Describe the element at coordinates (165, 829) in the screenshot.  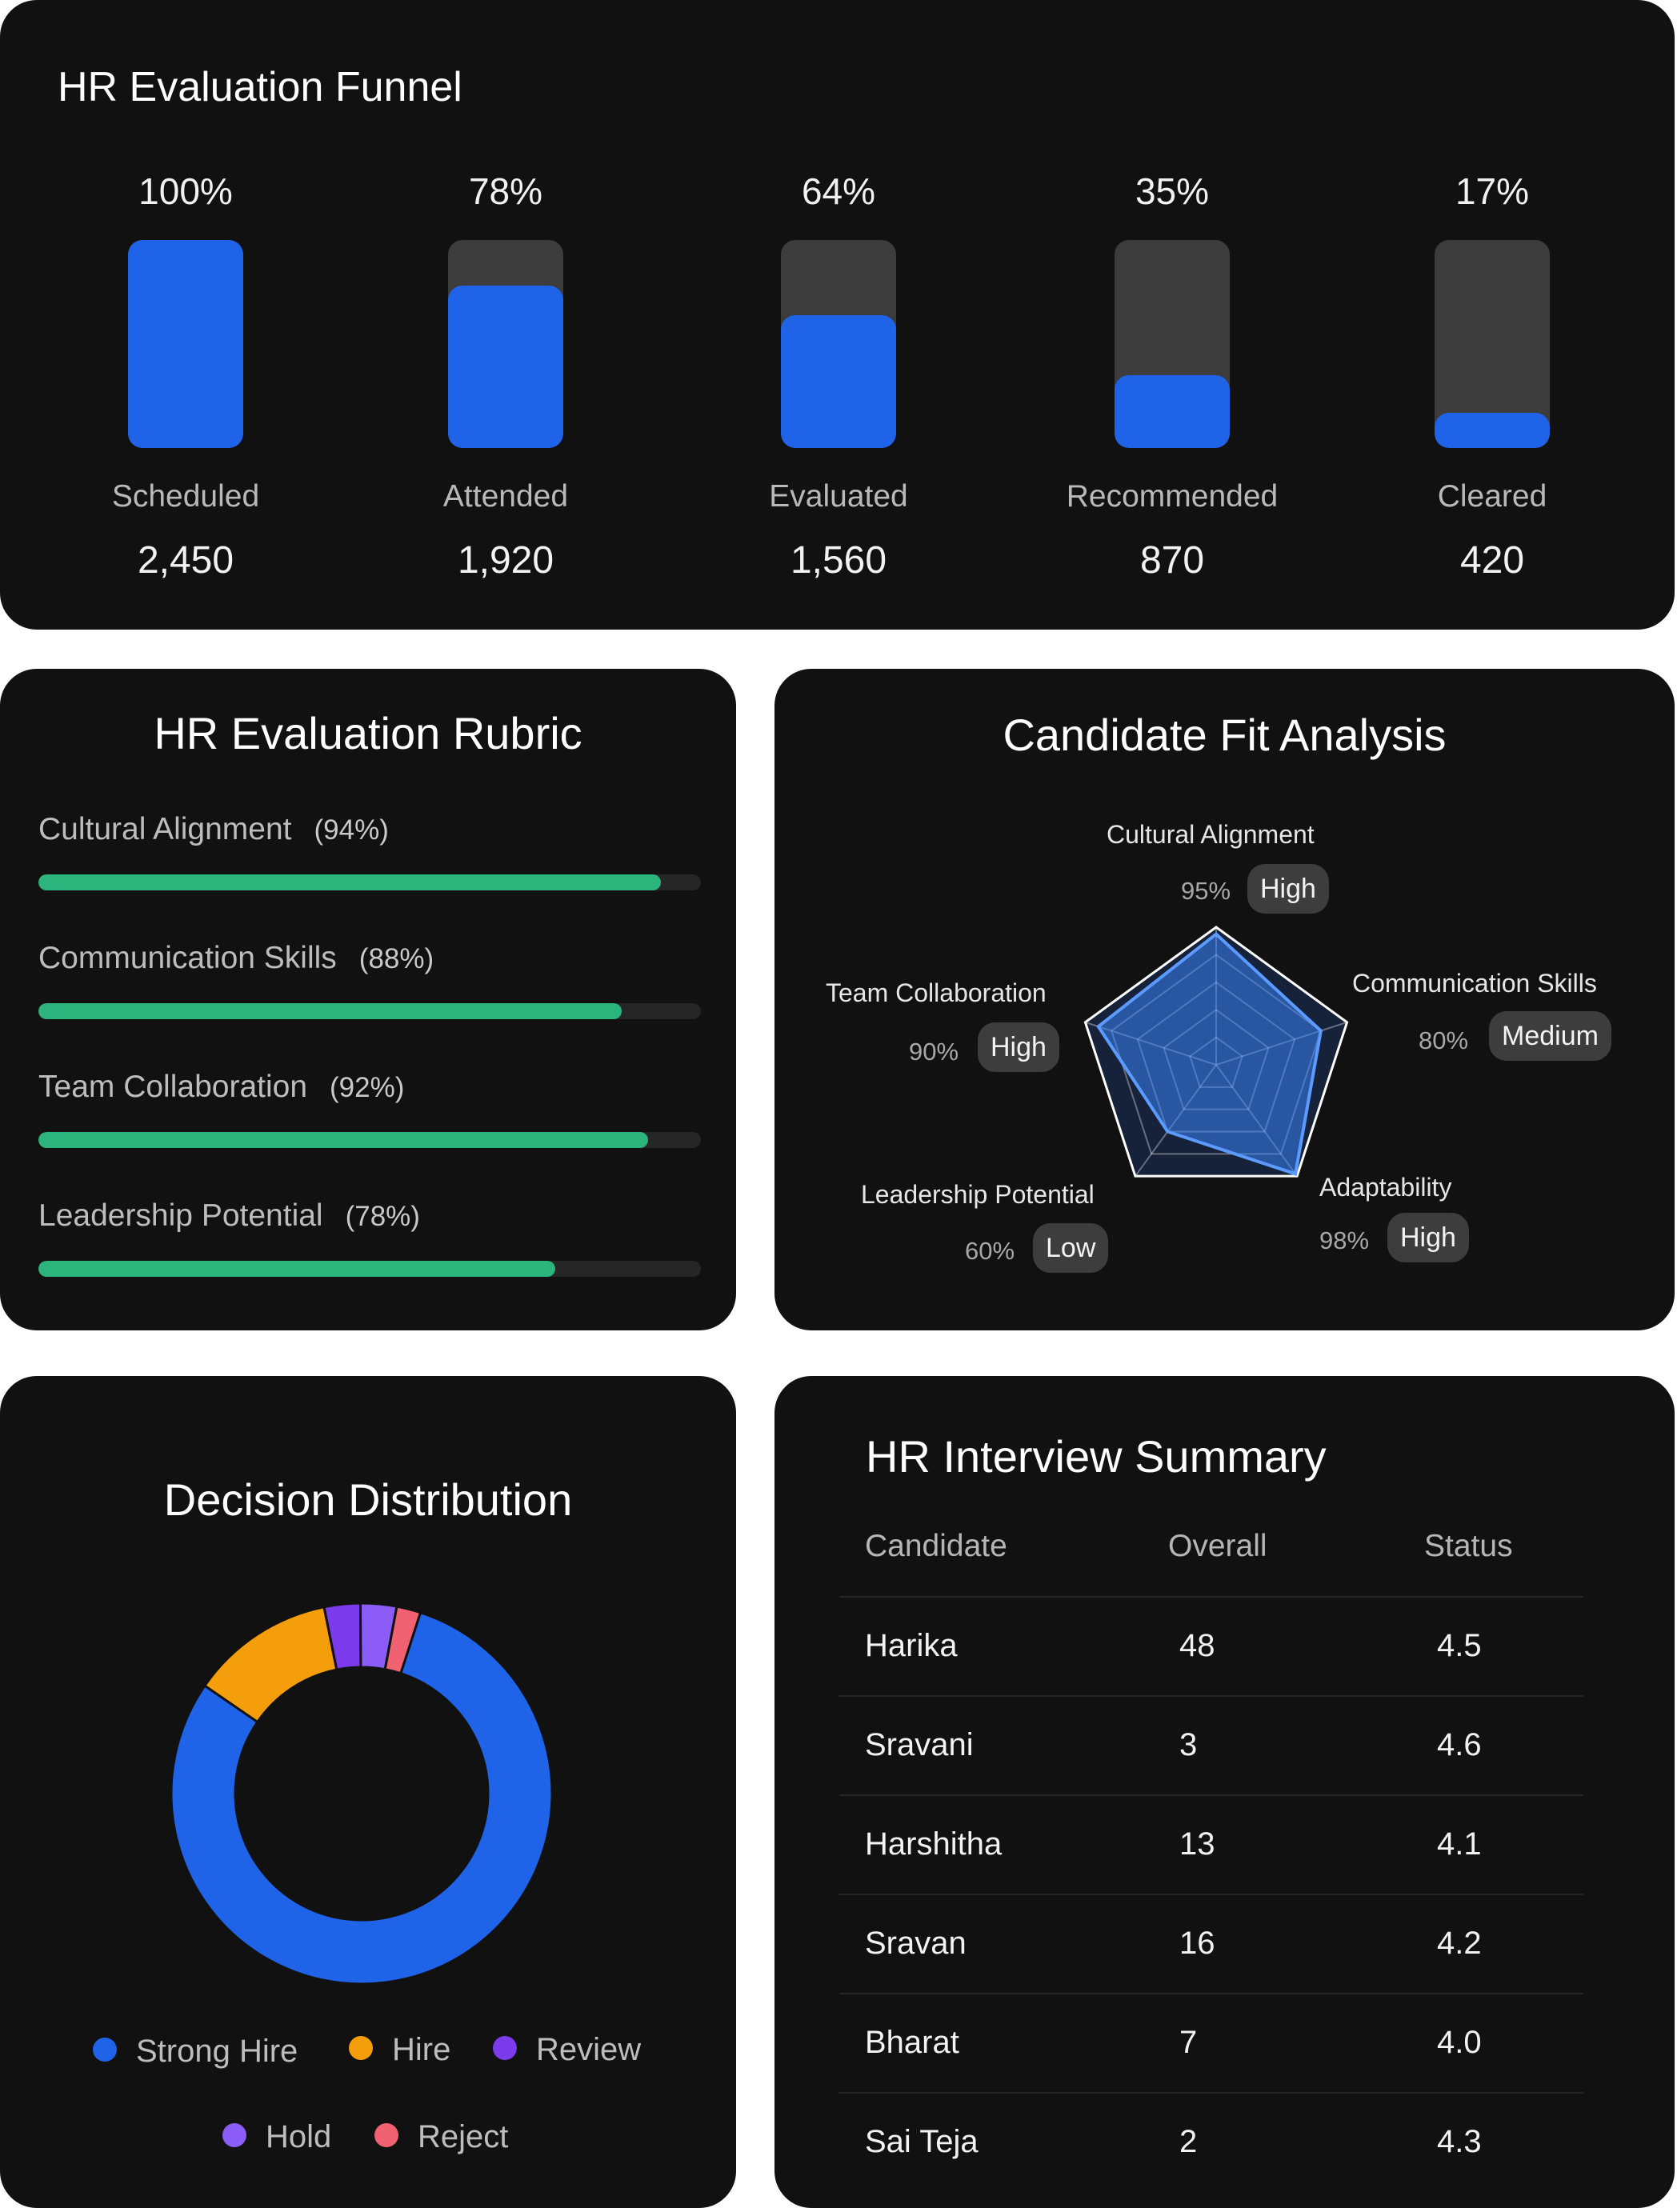
I see `rubric-label: Cultural Alignment` at that location.